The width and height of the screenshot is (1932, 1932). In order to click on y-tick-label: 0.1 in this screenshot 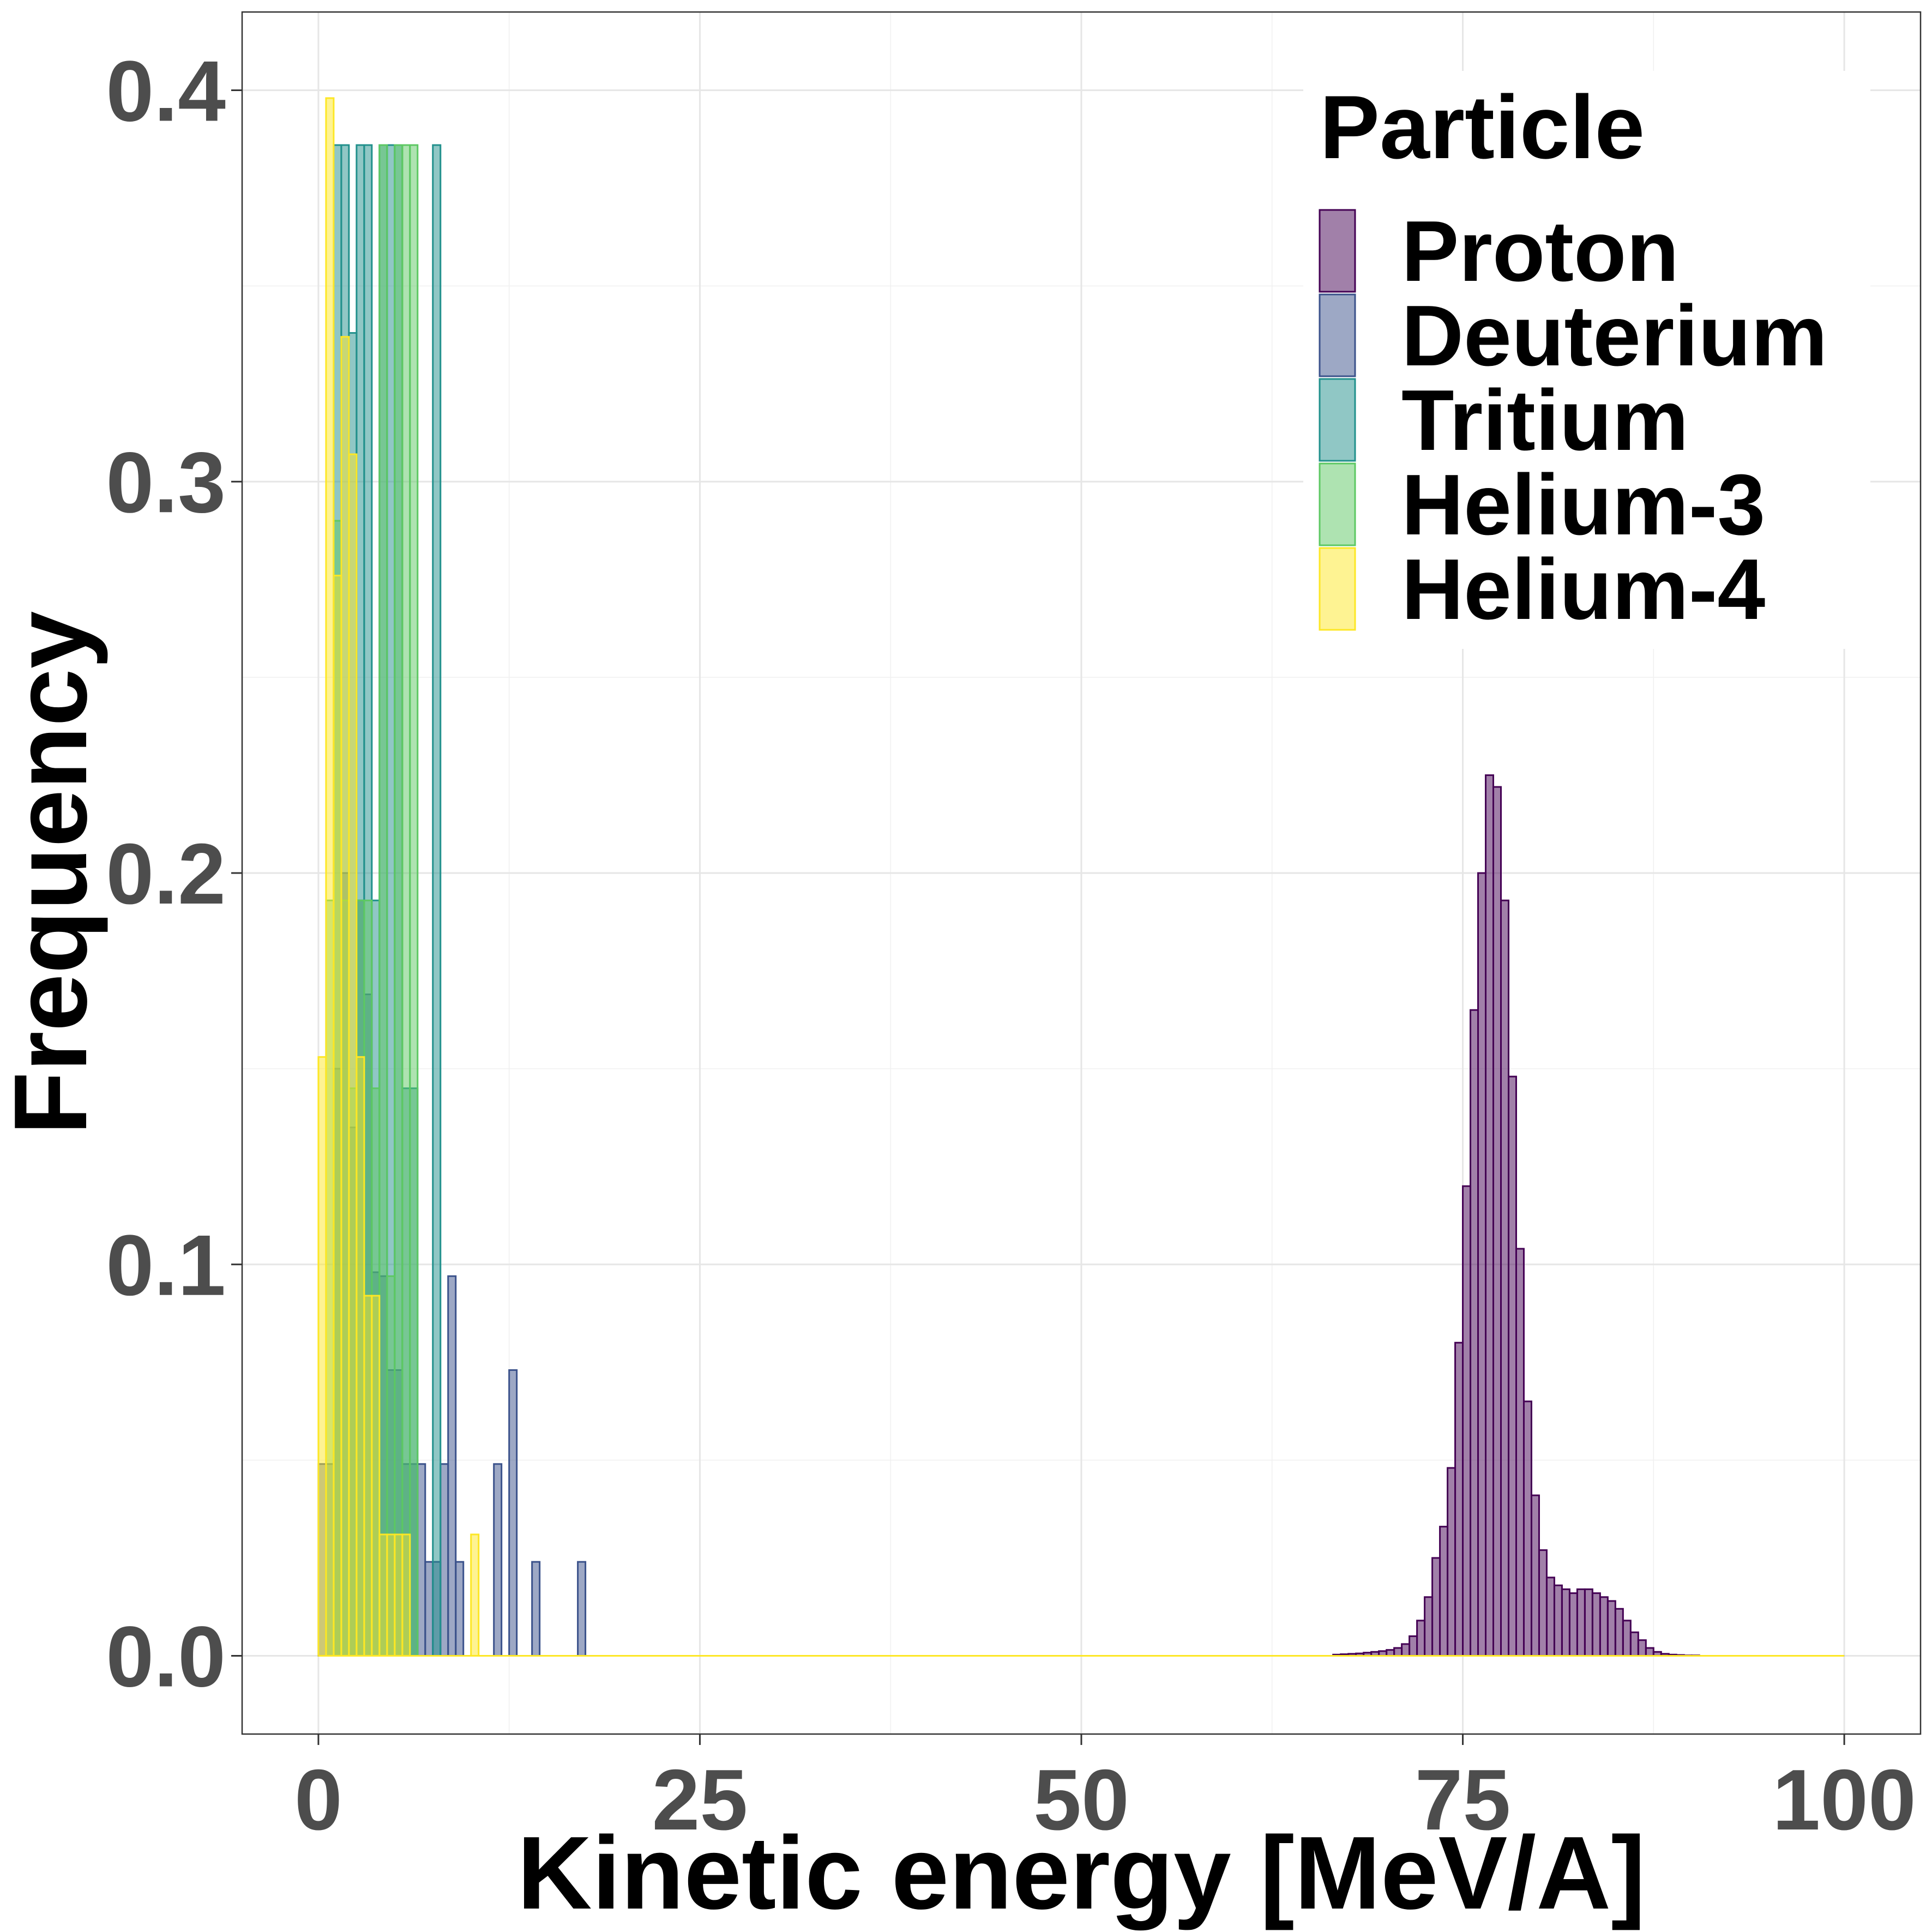, I will do `click(166, 1266)`.